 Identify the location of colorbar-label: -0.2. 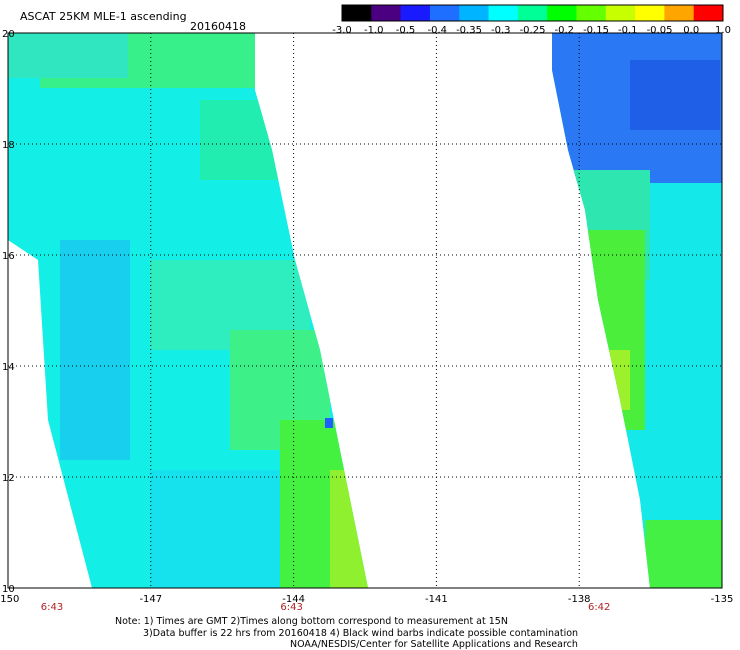
(564, 30).